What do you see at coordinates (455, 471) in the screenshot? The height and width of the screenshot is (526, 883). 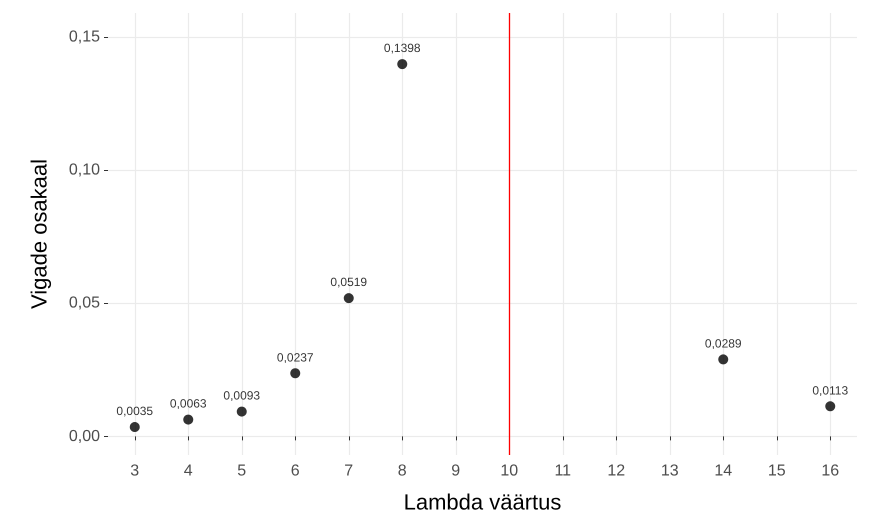 I see `x-tick-label: 9` at bounding box center [455, 471].